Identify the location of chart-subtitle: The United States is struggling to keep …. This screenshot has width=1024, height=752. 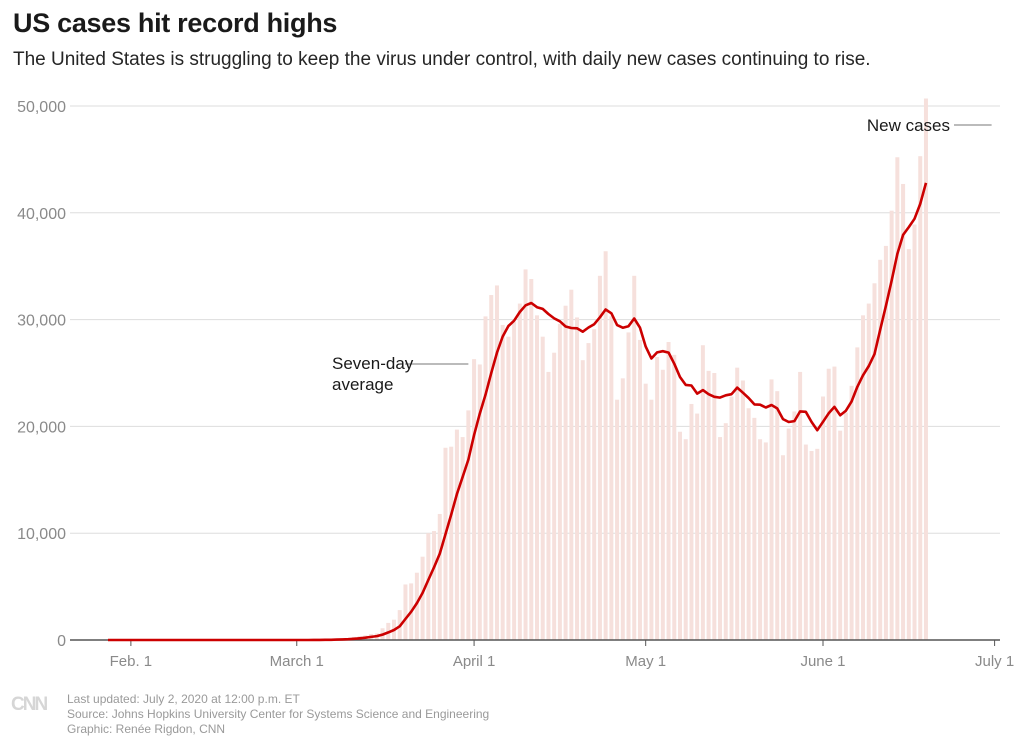
(442, 59).